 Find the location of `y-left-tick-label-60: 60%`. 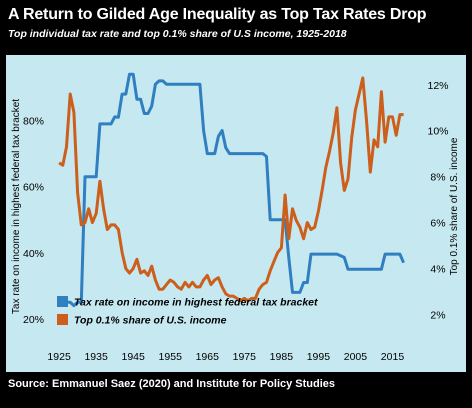

y-left-tick-label-60: 60% is located at coordinates (33, 188).